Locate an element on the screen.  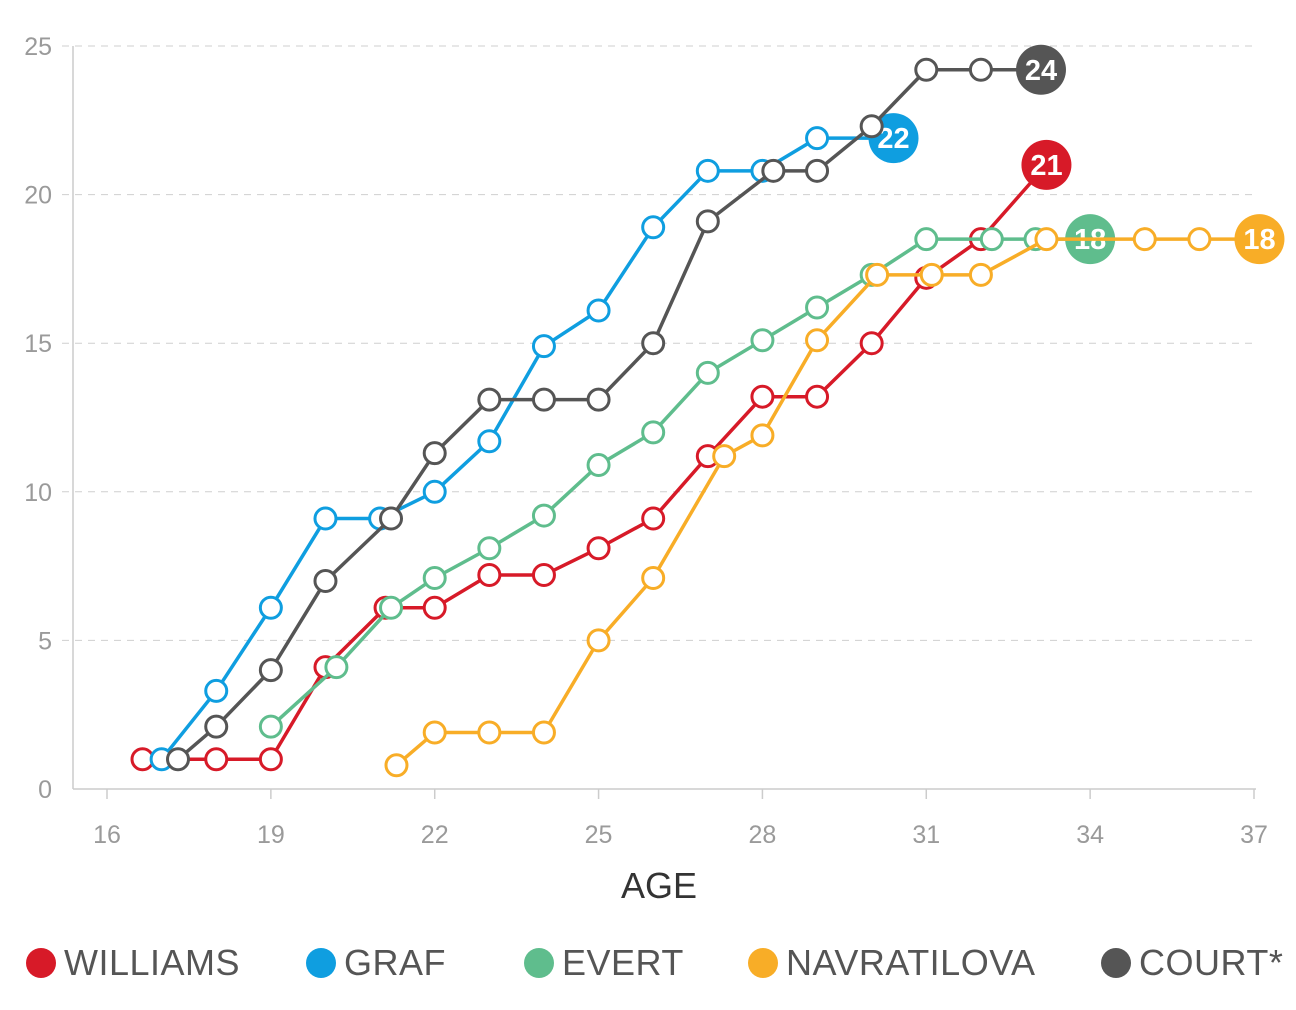
legend-item-evert: EVERT is located at coordinates (604, 963).